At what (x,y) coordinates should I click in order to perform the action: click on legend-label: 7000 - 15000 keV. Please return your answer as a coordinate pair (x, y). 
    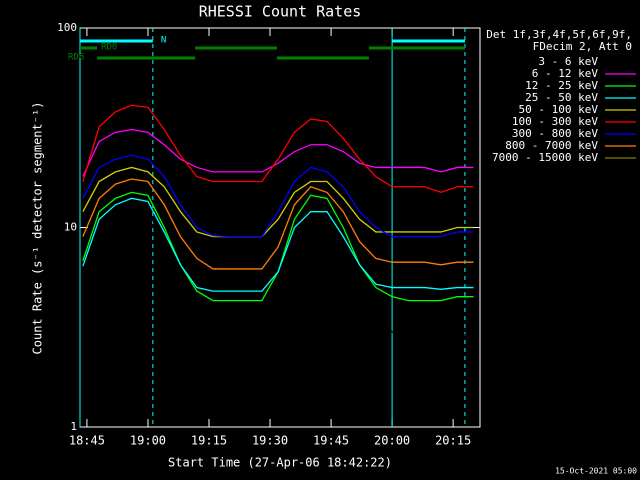
    Looking at the image, I should click on (545, 157).